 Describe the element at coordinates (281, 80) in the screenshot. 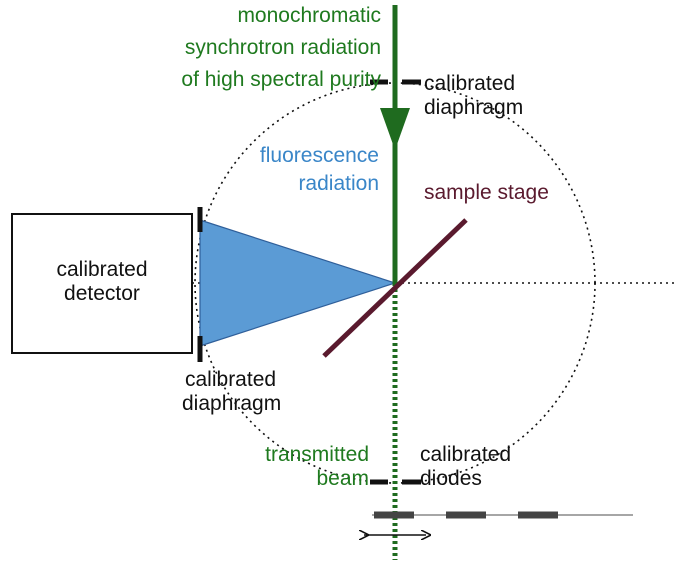

I see `beam-label-line3: of high spectral purity` at that location.